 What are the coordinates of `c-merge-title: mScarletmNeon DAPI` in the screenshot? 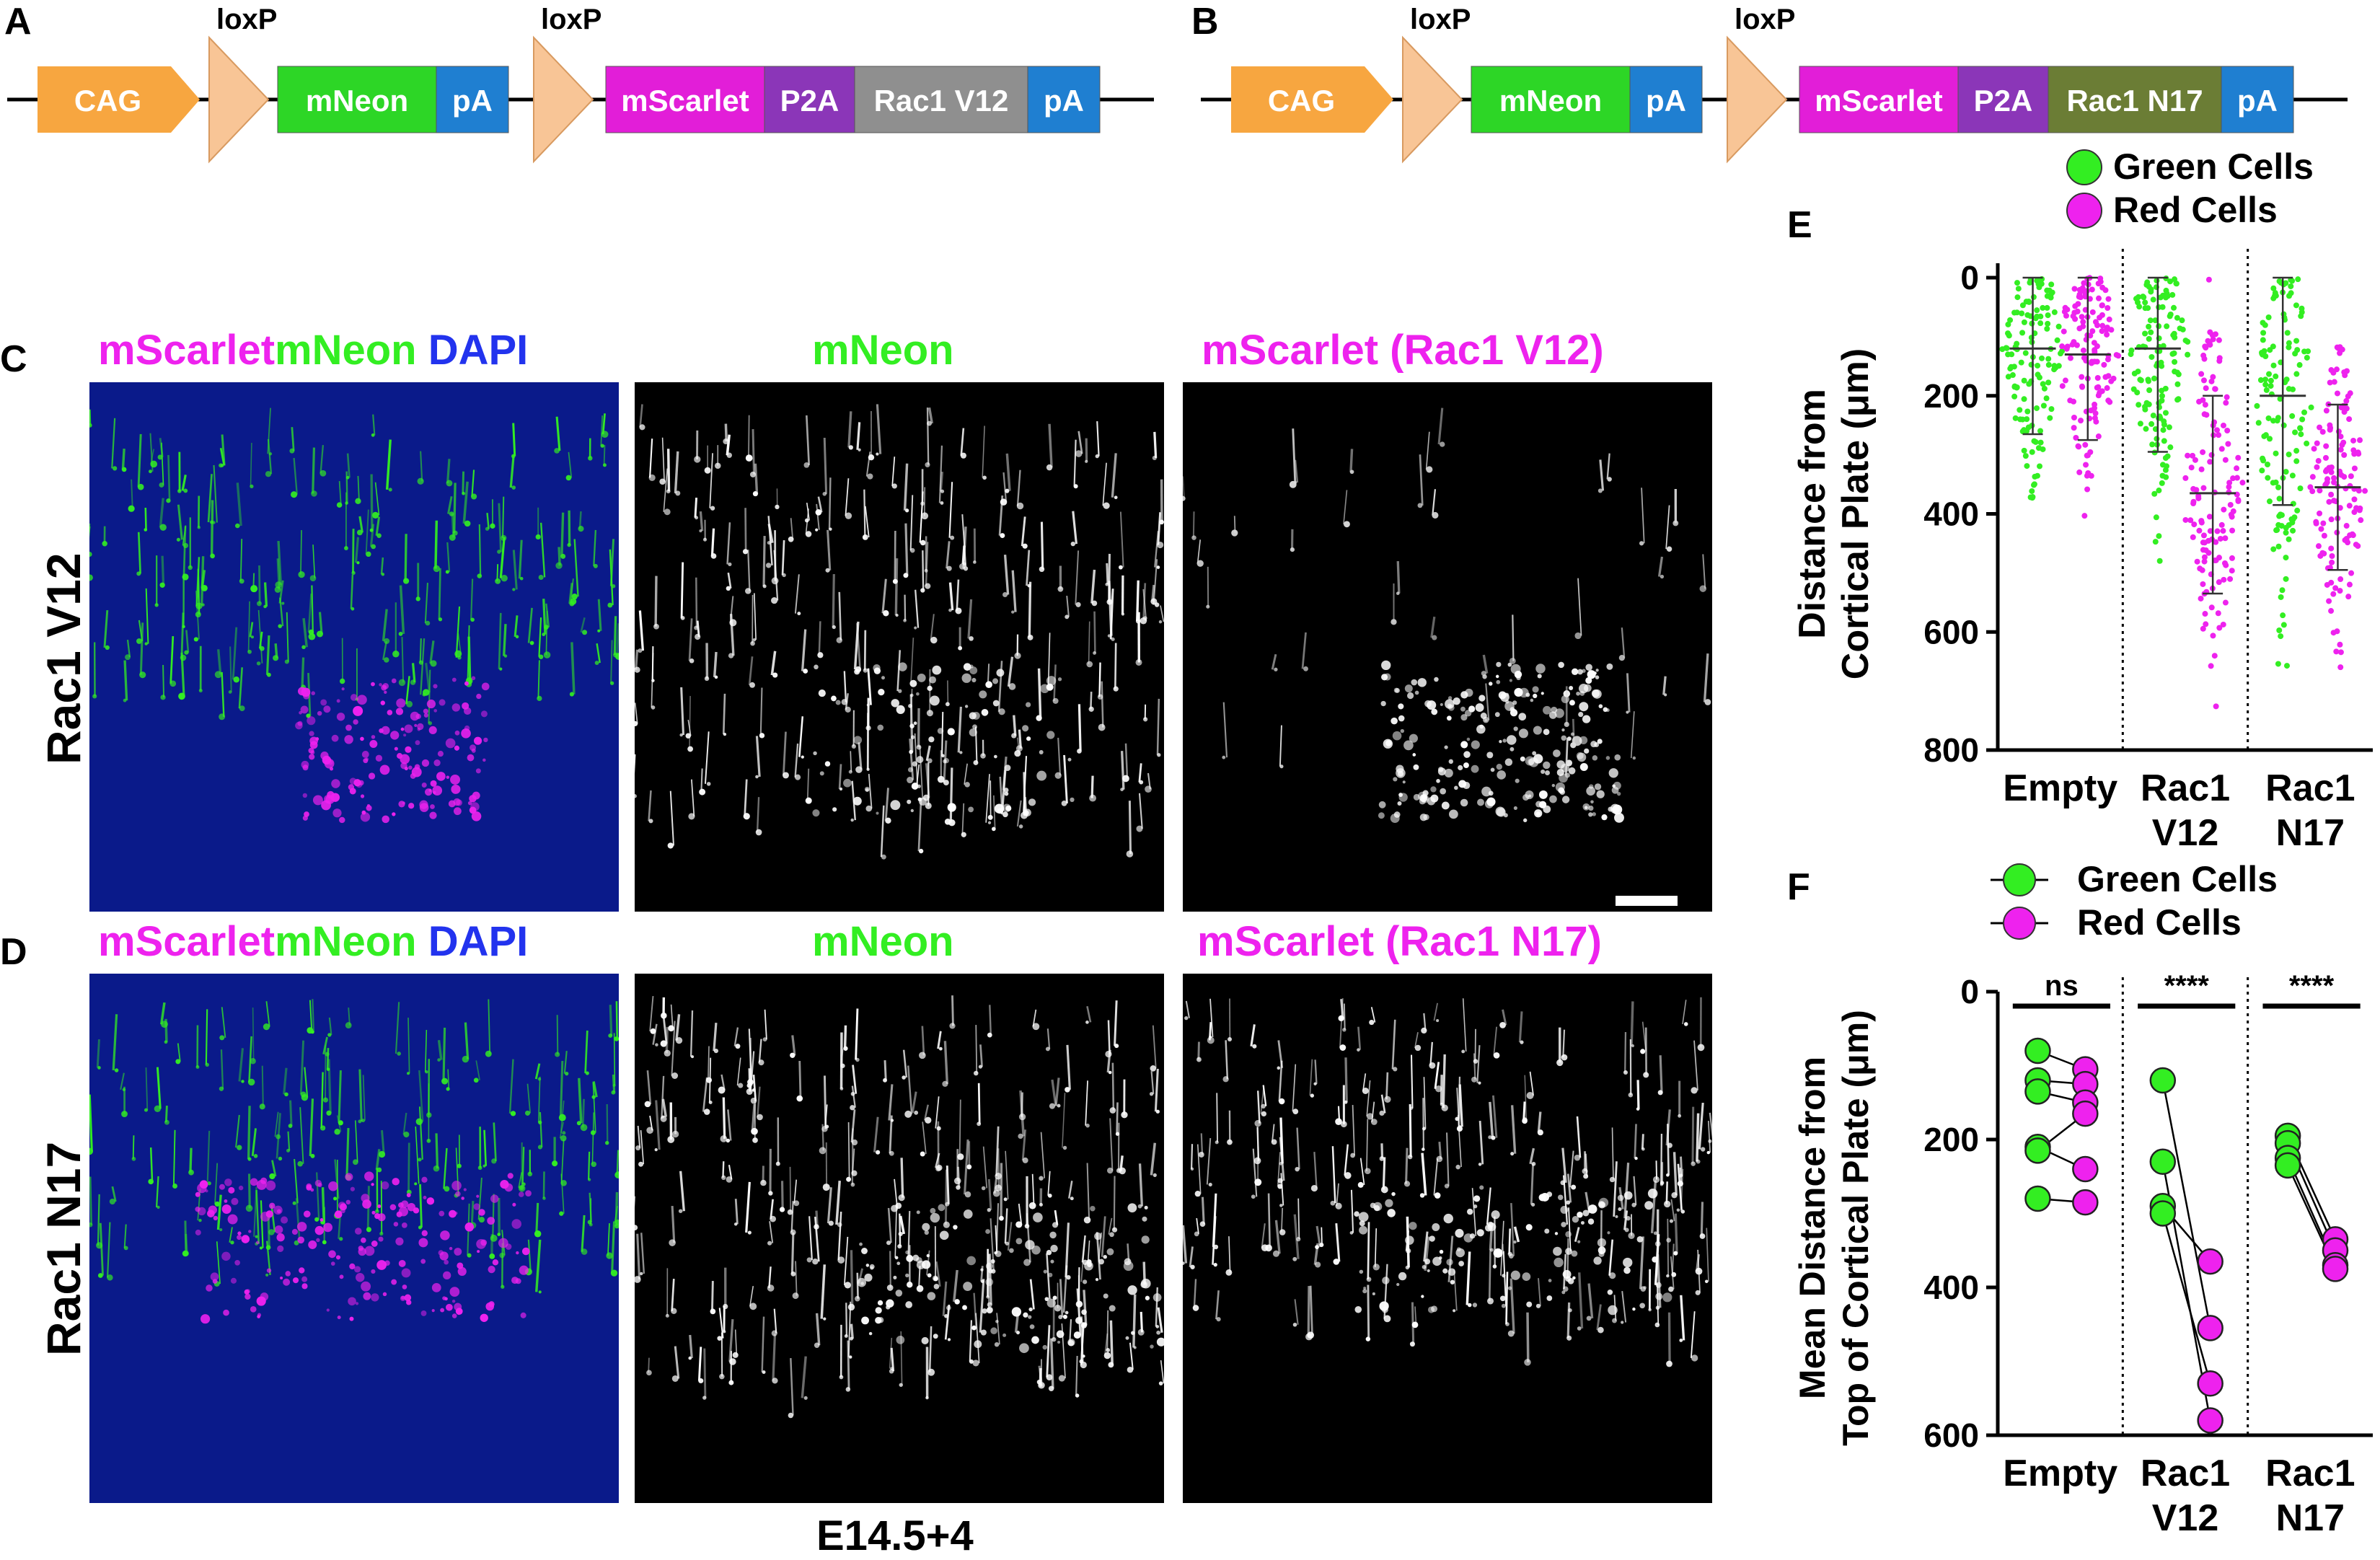 It's located at (313, 350).